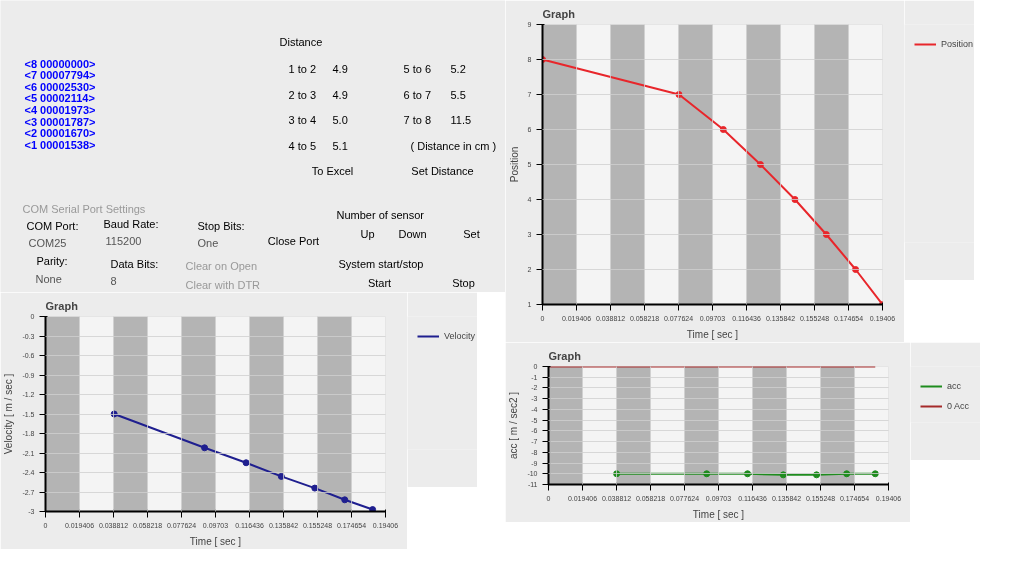 This screenshot has width=1010, height=580. Describe the element at coordinates (123, 240) in the screenshot. I see `text: 115200` at that location.